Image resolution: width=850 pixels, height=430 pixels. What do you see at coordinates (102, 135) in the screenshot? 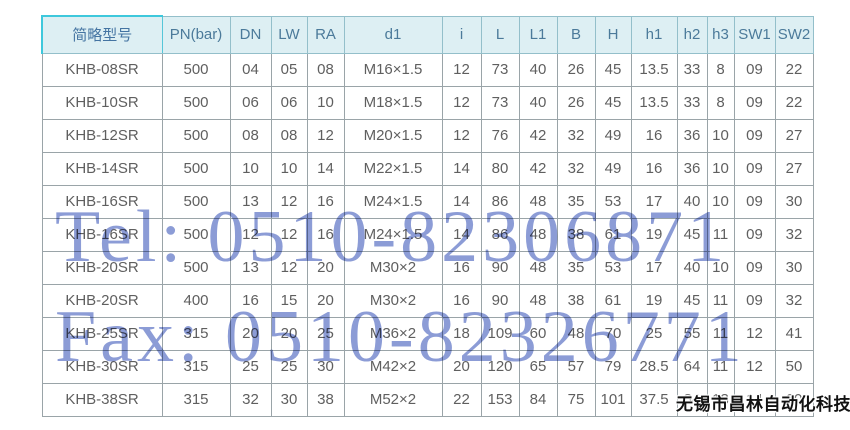
I see `model-cell: KHB-12SR` at bounding box center [102, 135].